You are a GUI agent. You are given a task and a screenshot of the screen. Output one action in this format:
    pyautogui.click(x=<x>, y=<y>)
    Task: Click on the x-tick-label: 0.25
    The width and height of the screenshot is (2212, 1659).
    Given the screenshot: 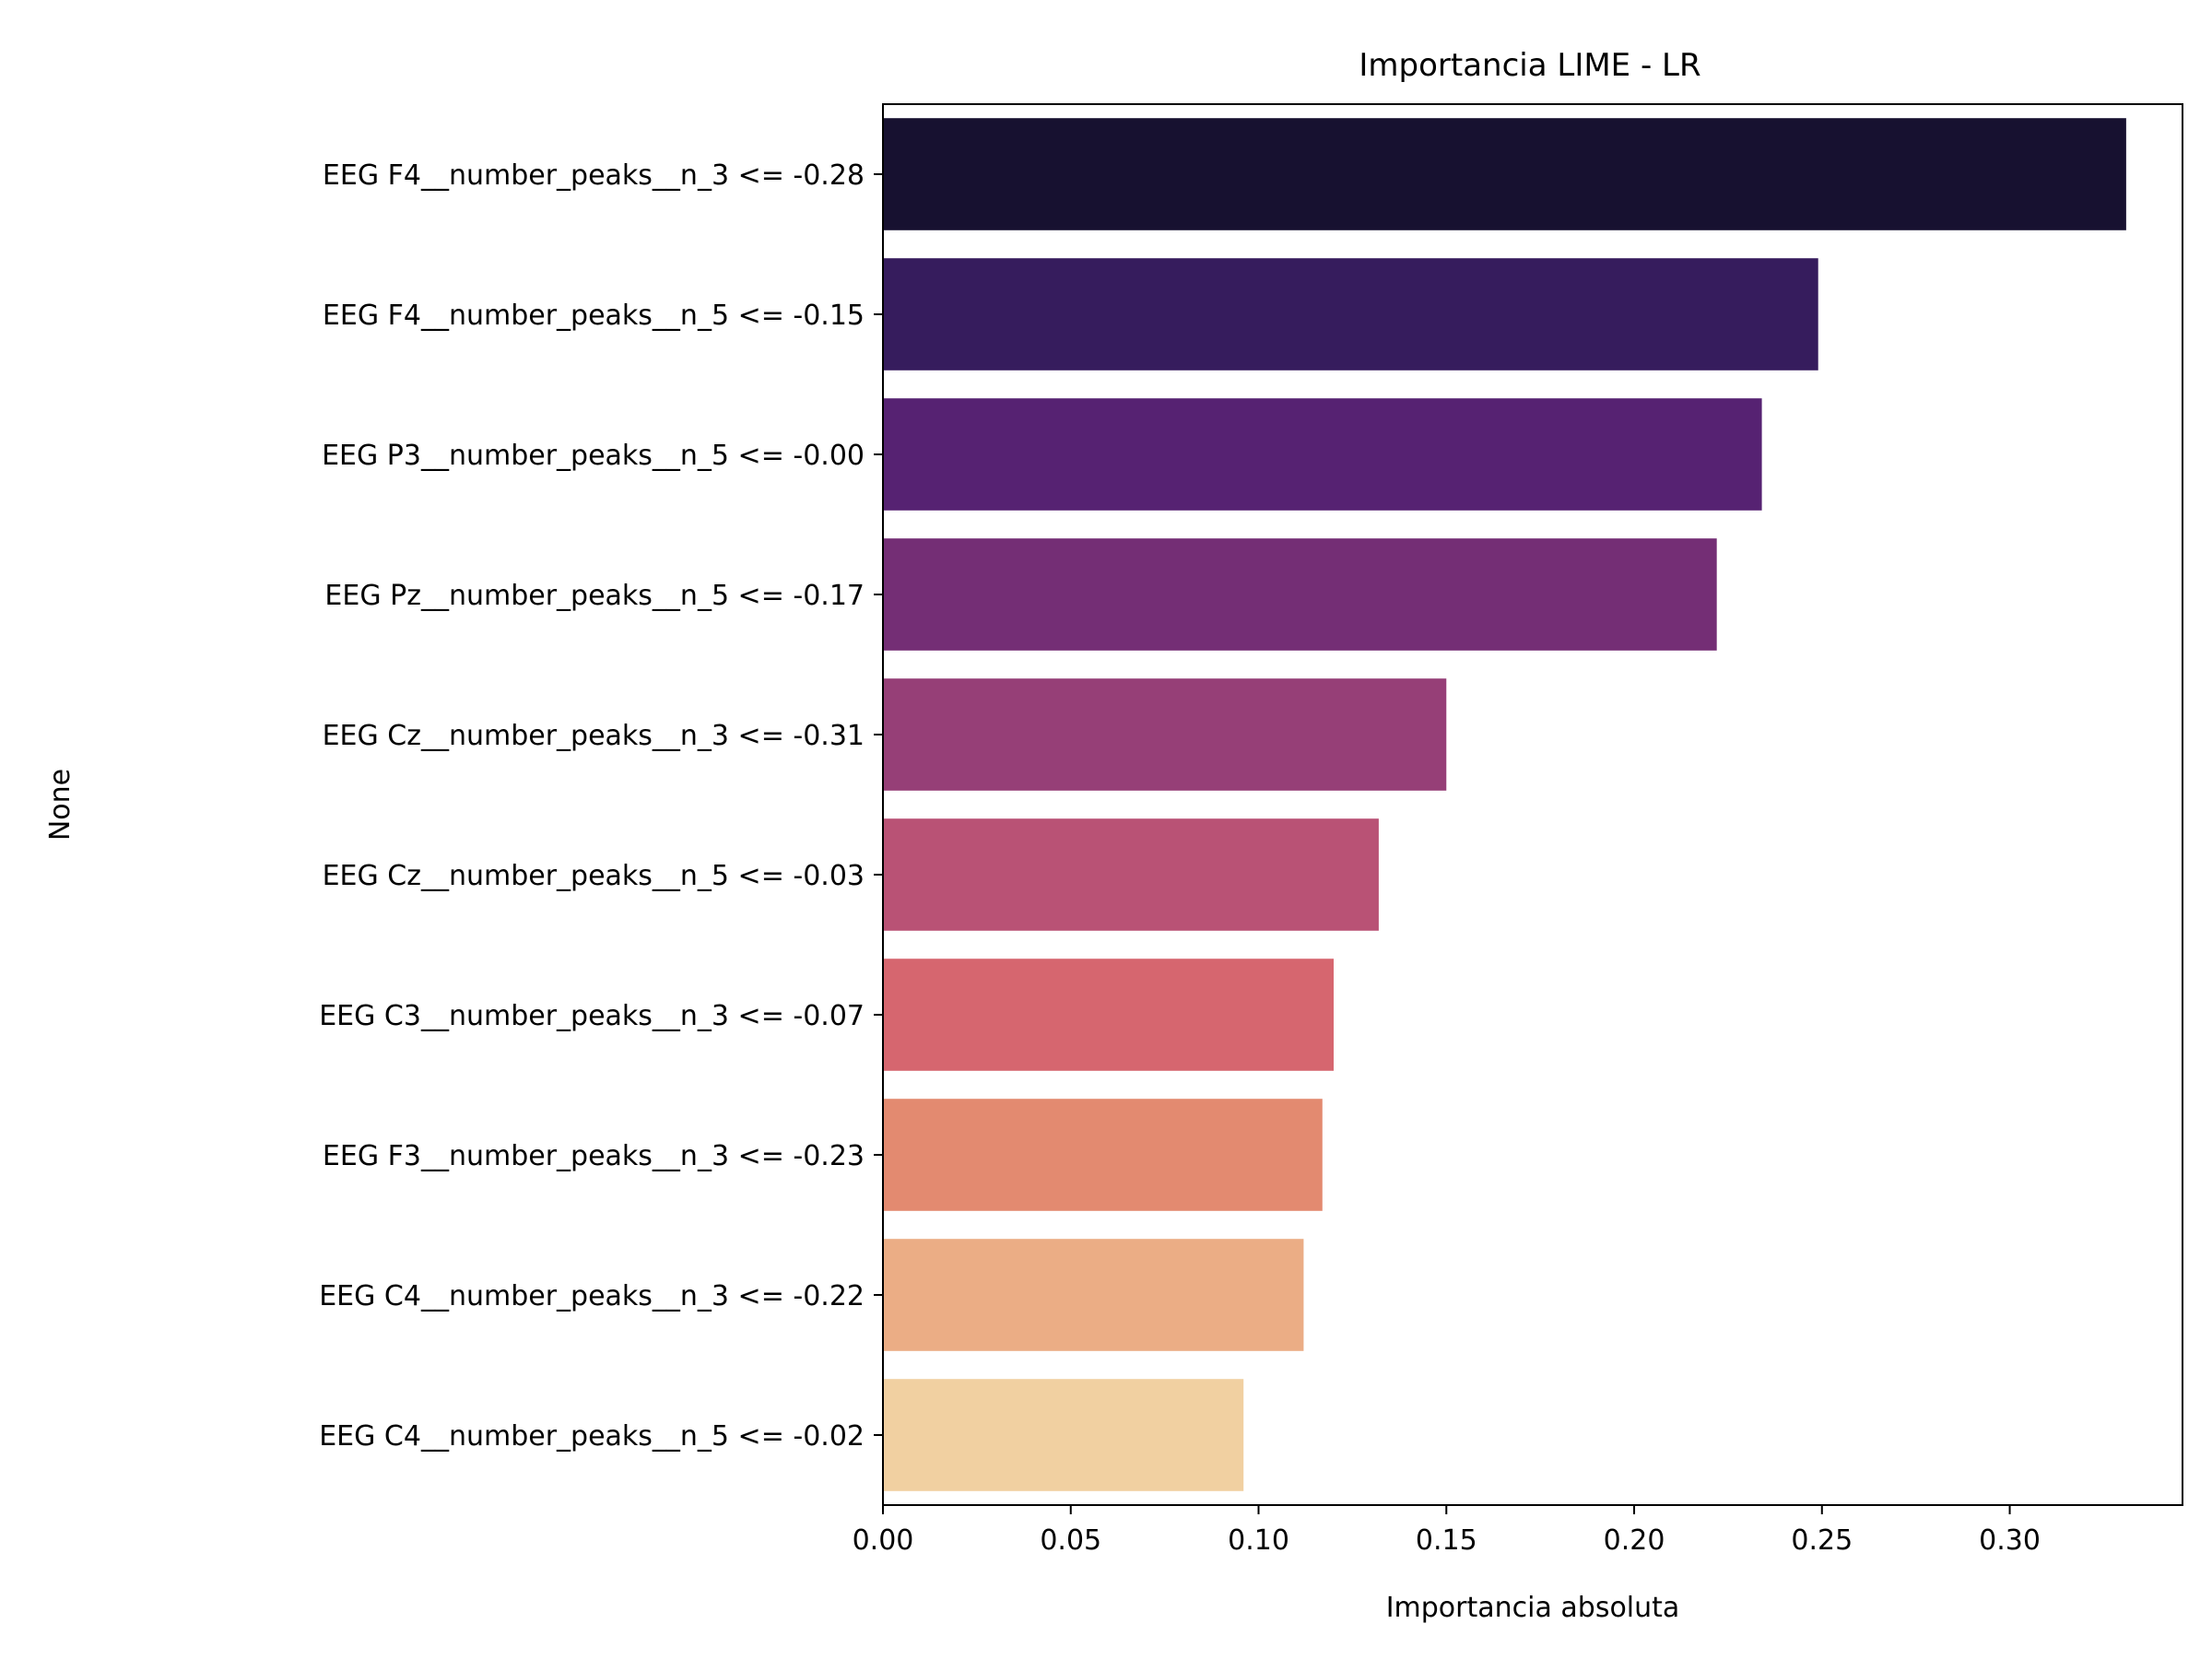 What is the action you would take?
    pyautogui.click(x=1822, y=1540)
    